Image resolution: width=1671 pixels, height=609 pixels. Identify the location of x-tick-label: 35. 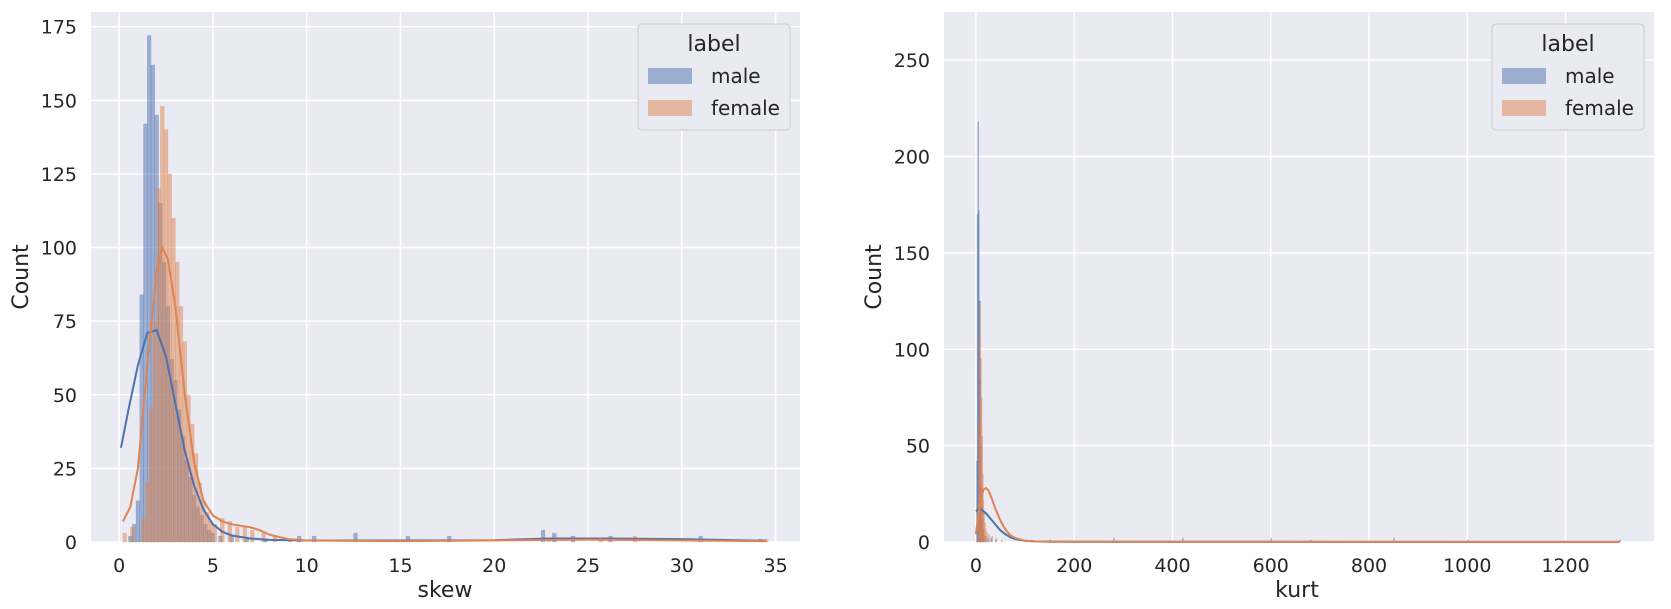
(776, 566).